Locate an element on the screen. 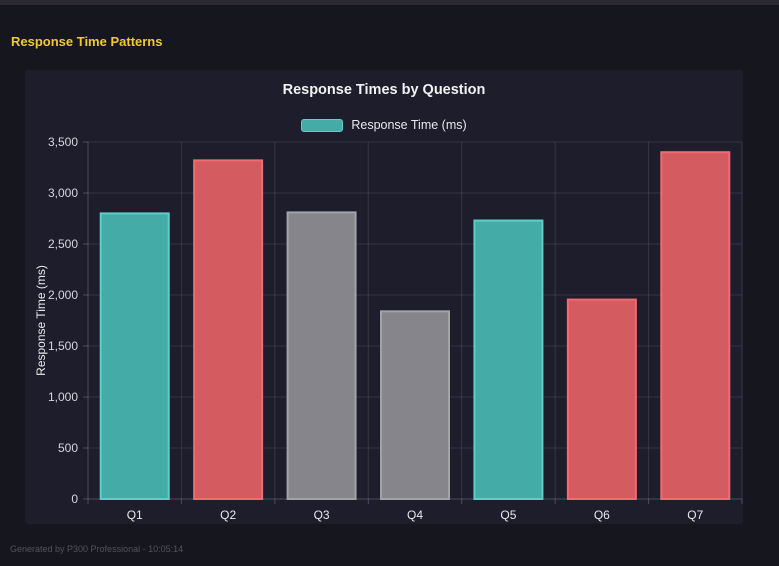 The height and width of the screenshot is (566, 779). chart-legend: Response Time (ms) is located at coordinates (384, 125).